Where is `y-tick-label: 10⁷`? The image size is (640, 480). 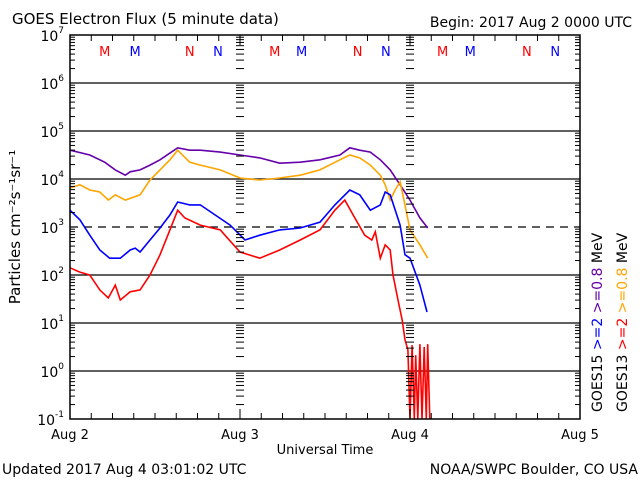
y-tick-label: 10⁷ is located at coordinates (52, 35).